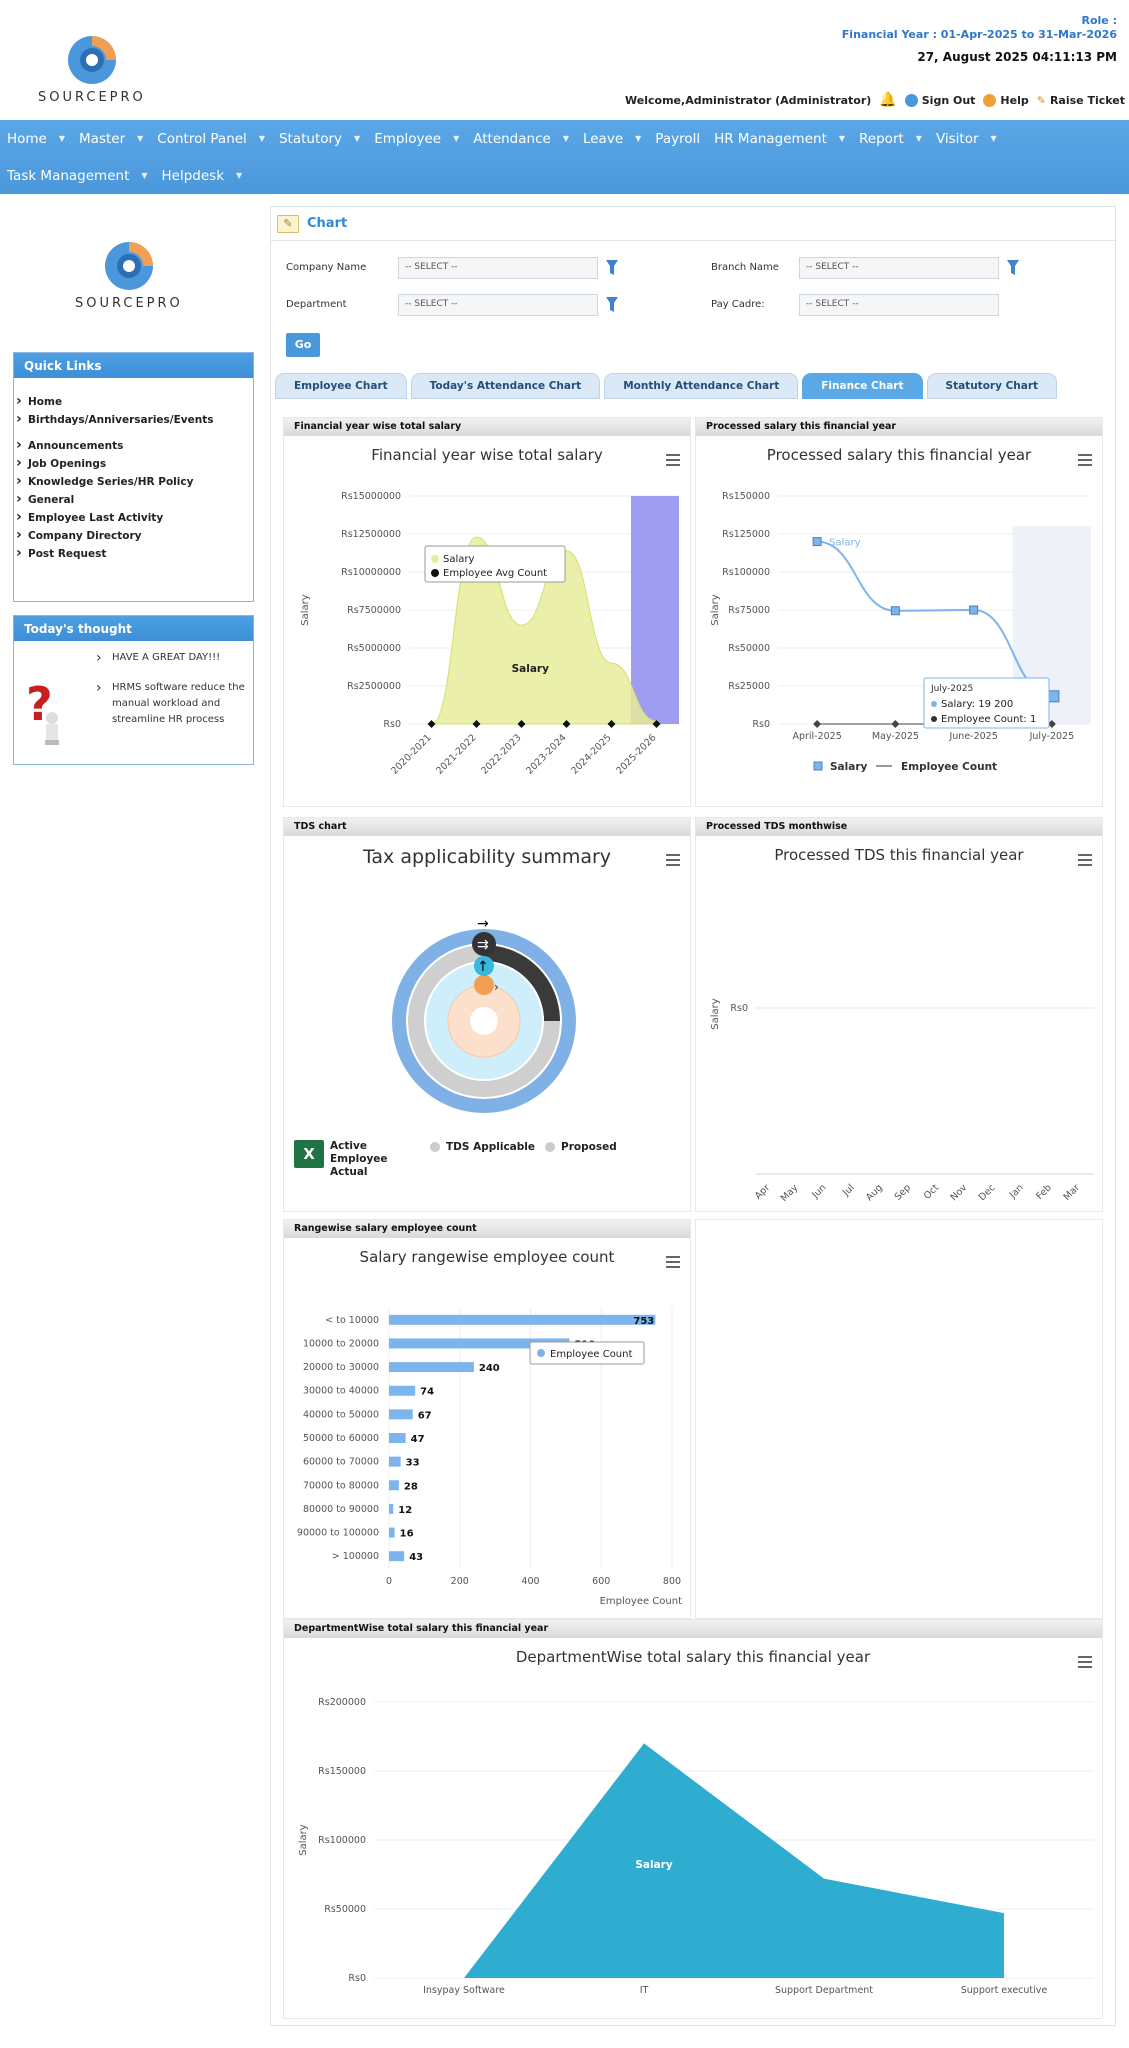  I want to click on data-label: 43, so click(416, 1557).